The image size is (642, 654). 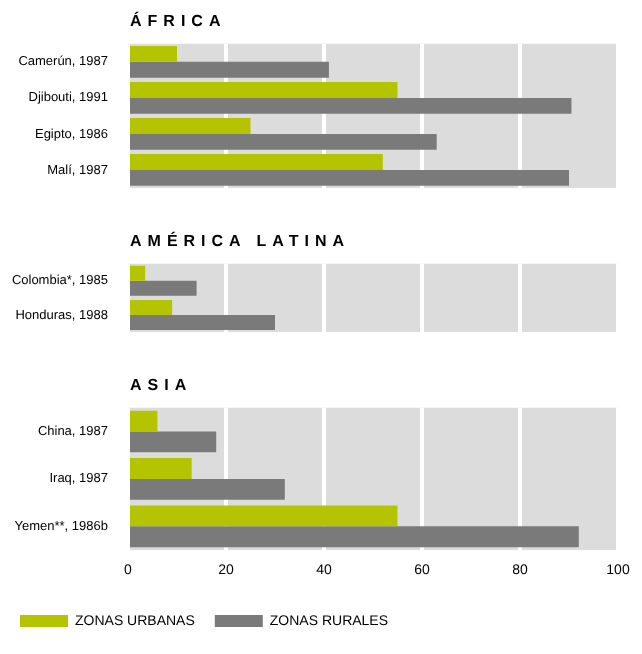 What do you see at coordinates (161, 386) in the screenshot?
I see `chart-title: ASIA` at bounding box center [161, 386].